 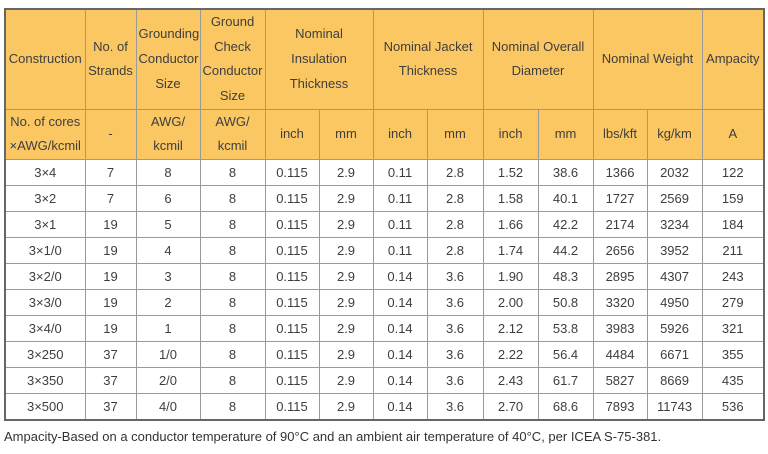 I want to click on table-cell: 1.74, so click(x=510, y=251).